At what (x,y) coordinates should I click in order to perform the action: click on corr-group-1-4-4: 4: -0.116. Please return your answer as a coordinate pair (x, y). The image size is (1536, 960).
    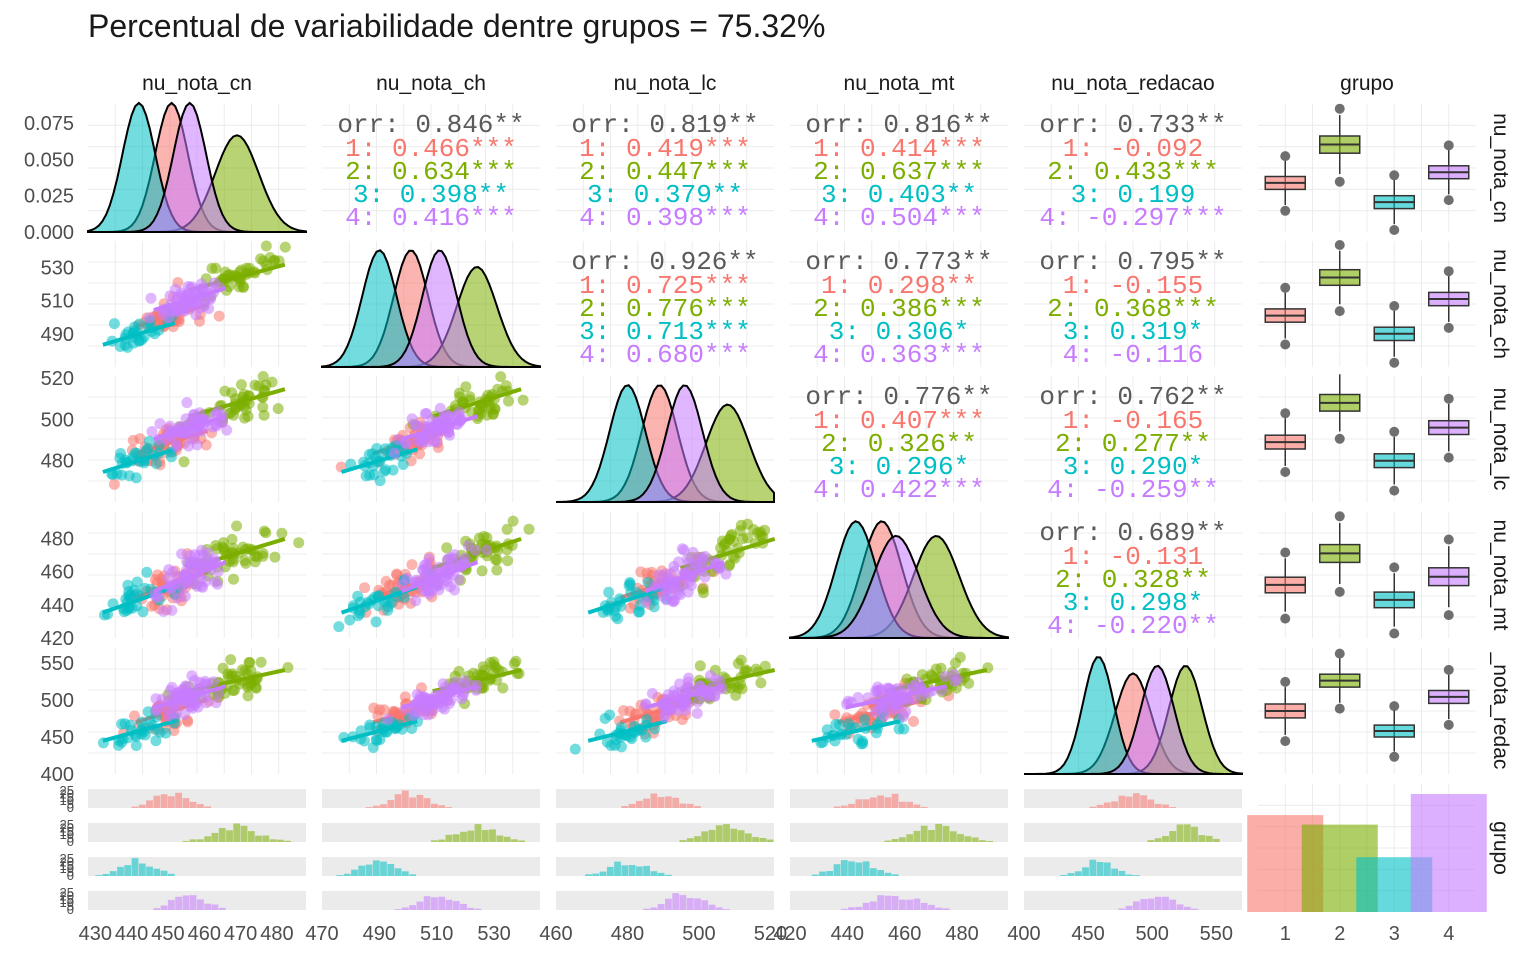
    Looking at the image, I should click on (1133, 355).